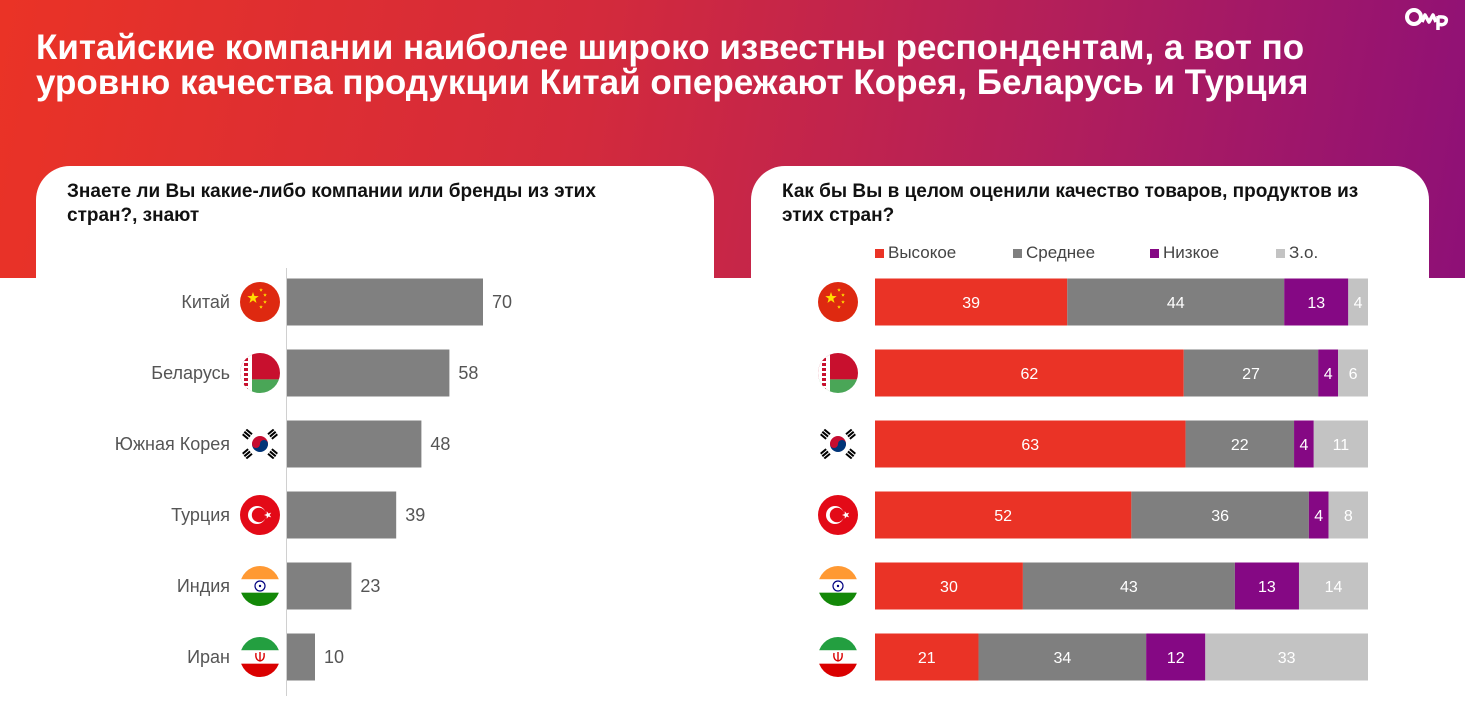 This screenshot has height=726, width=1465. I want to click on data-label: 14, so click(1334, 587).